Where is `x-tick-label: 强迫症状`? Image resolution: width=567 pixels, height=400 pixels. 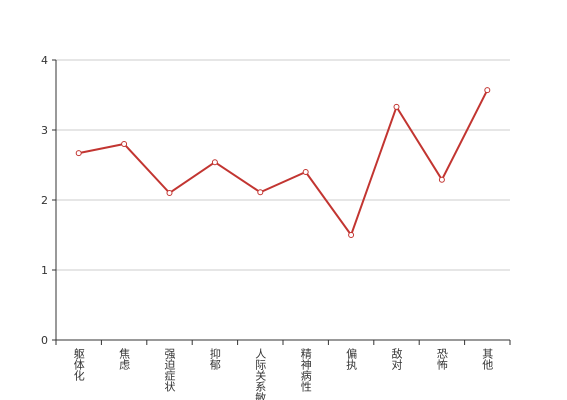 x-tick-label: 强迫症状 is located at coordinates (169, 370).